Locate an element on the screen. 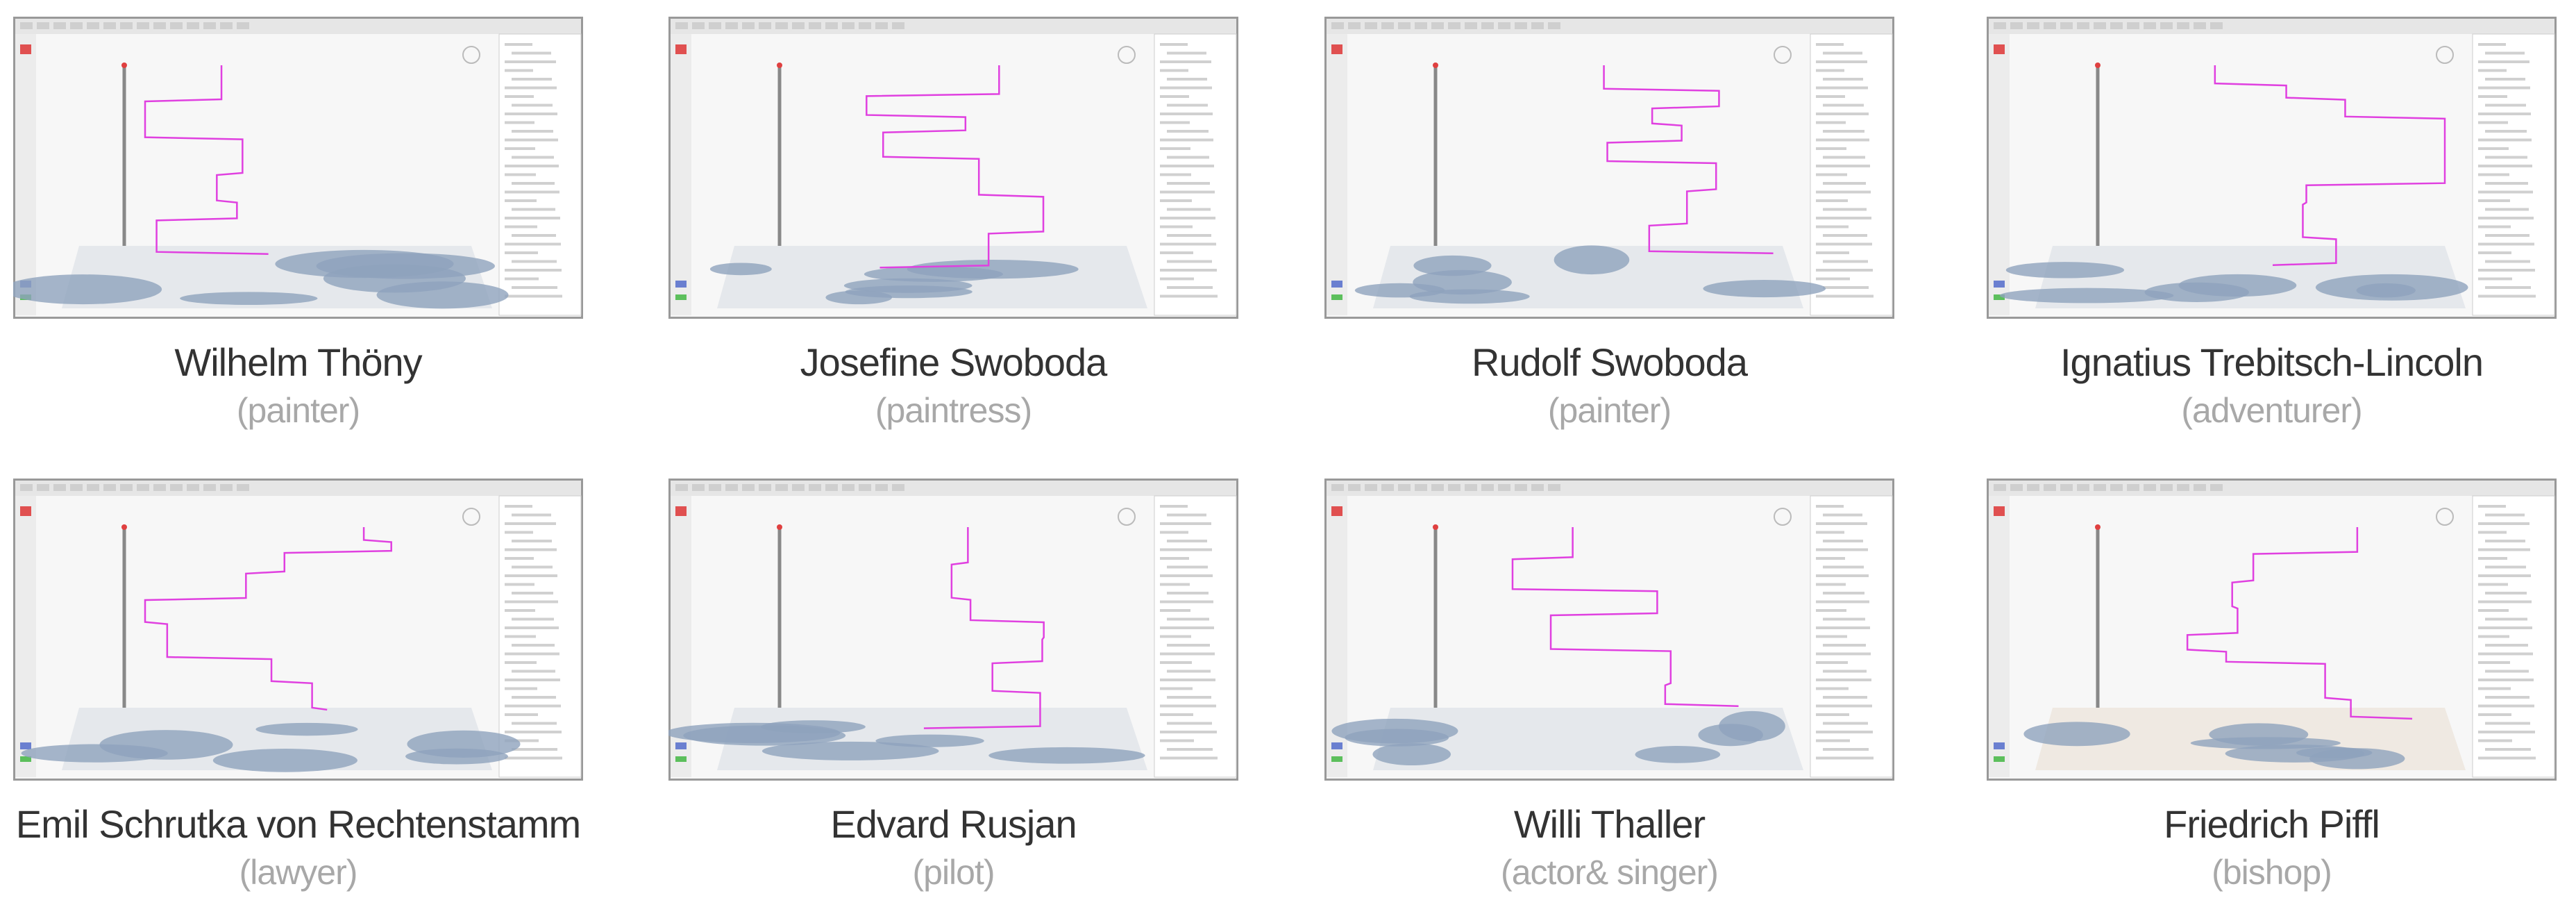  person-role: (actor& singer) is located at coordinates (1610, 872).